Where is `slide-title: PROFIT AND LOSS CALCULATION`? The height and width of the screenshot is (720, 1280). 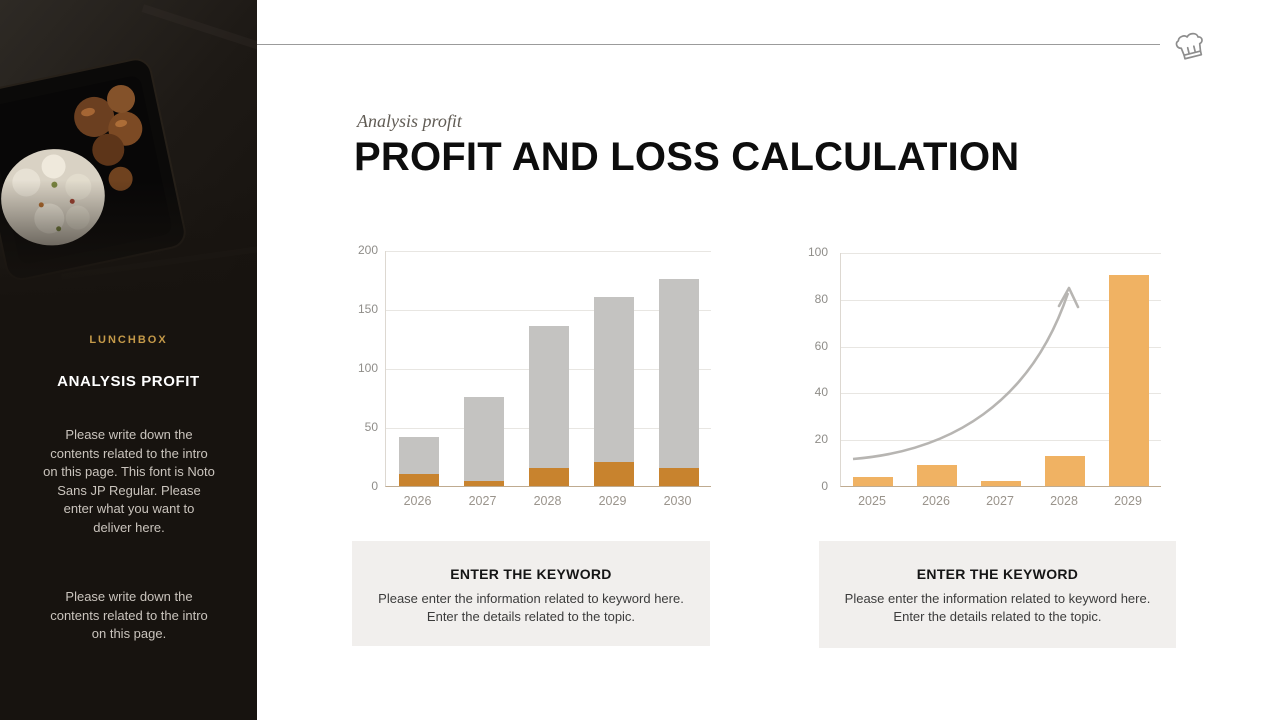
slide-title: PROFIT AND LOSS CALCULATION is located at coordinates (687, 157).